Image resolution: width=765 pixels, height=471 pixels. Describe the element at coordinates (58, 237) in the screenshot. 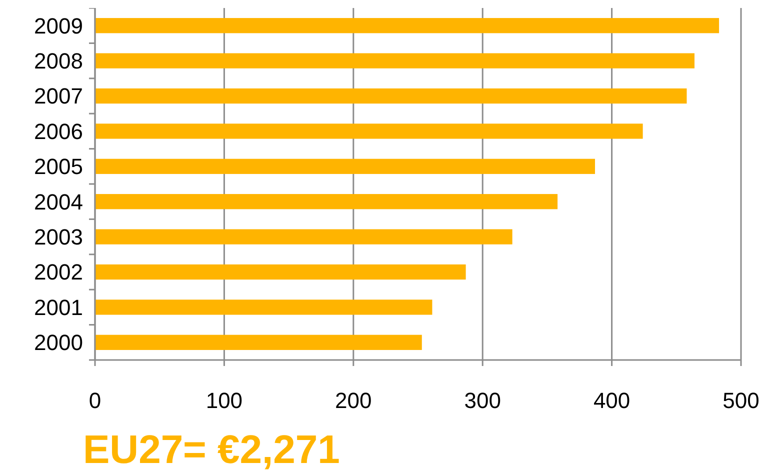

I see `y-tick-label: 2003` at that location.